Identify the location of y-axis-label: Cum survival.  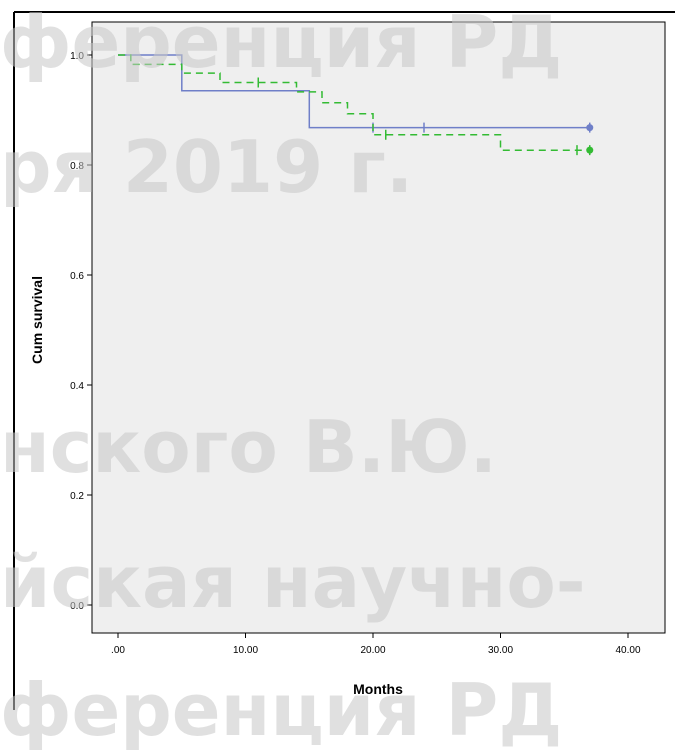
(37, 320).